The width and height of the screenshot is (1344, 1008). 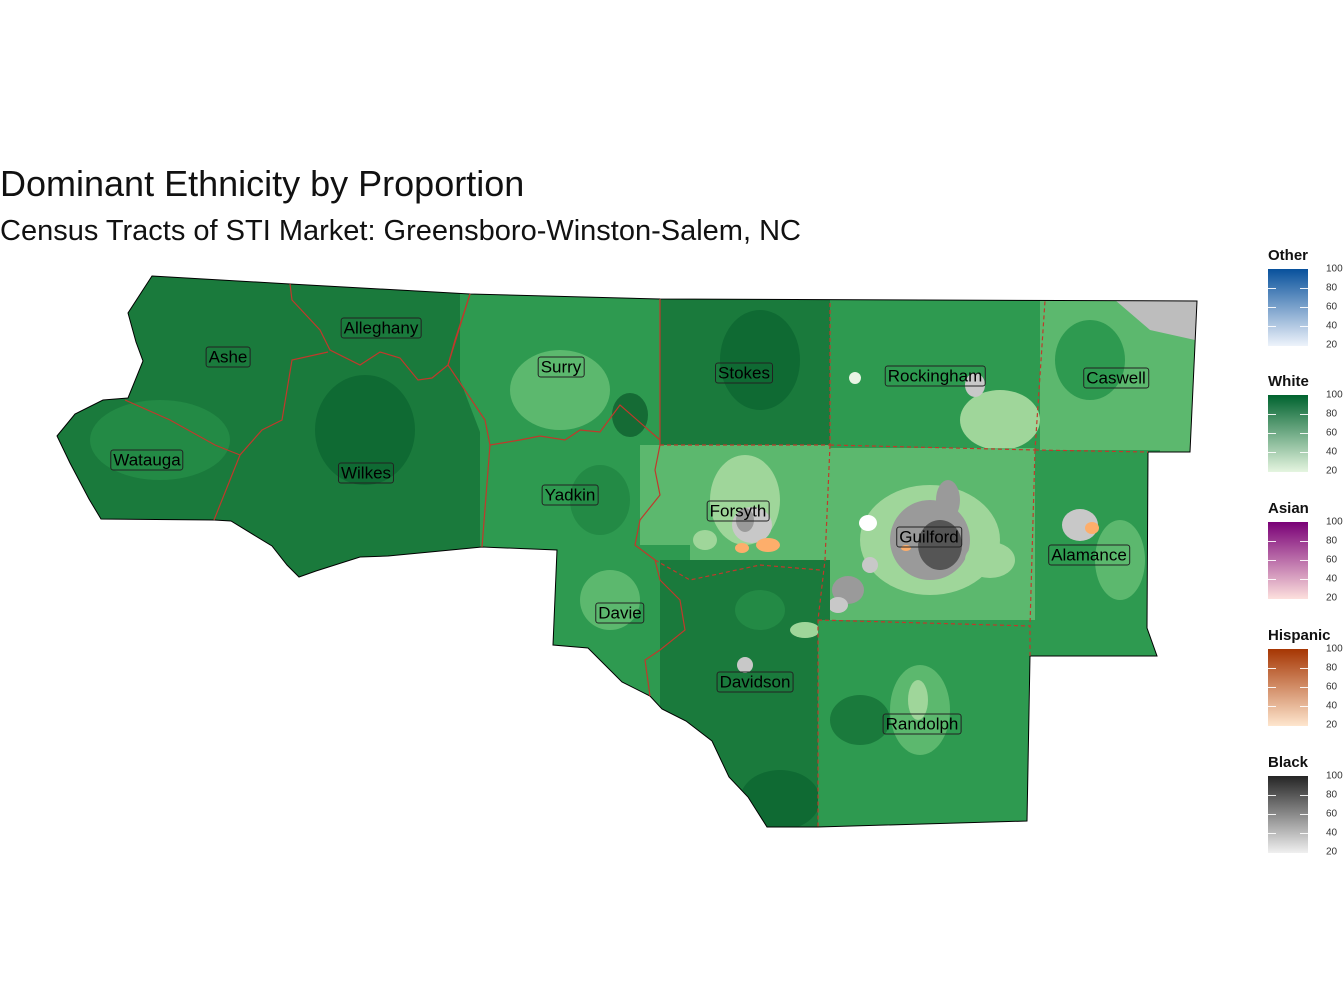 What do you see at coordinates (366, 473) in the screenshot?
I see `county-label-wilkes: Wilkes` at bounding box center [366, 473].